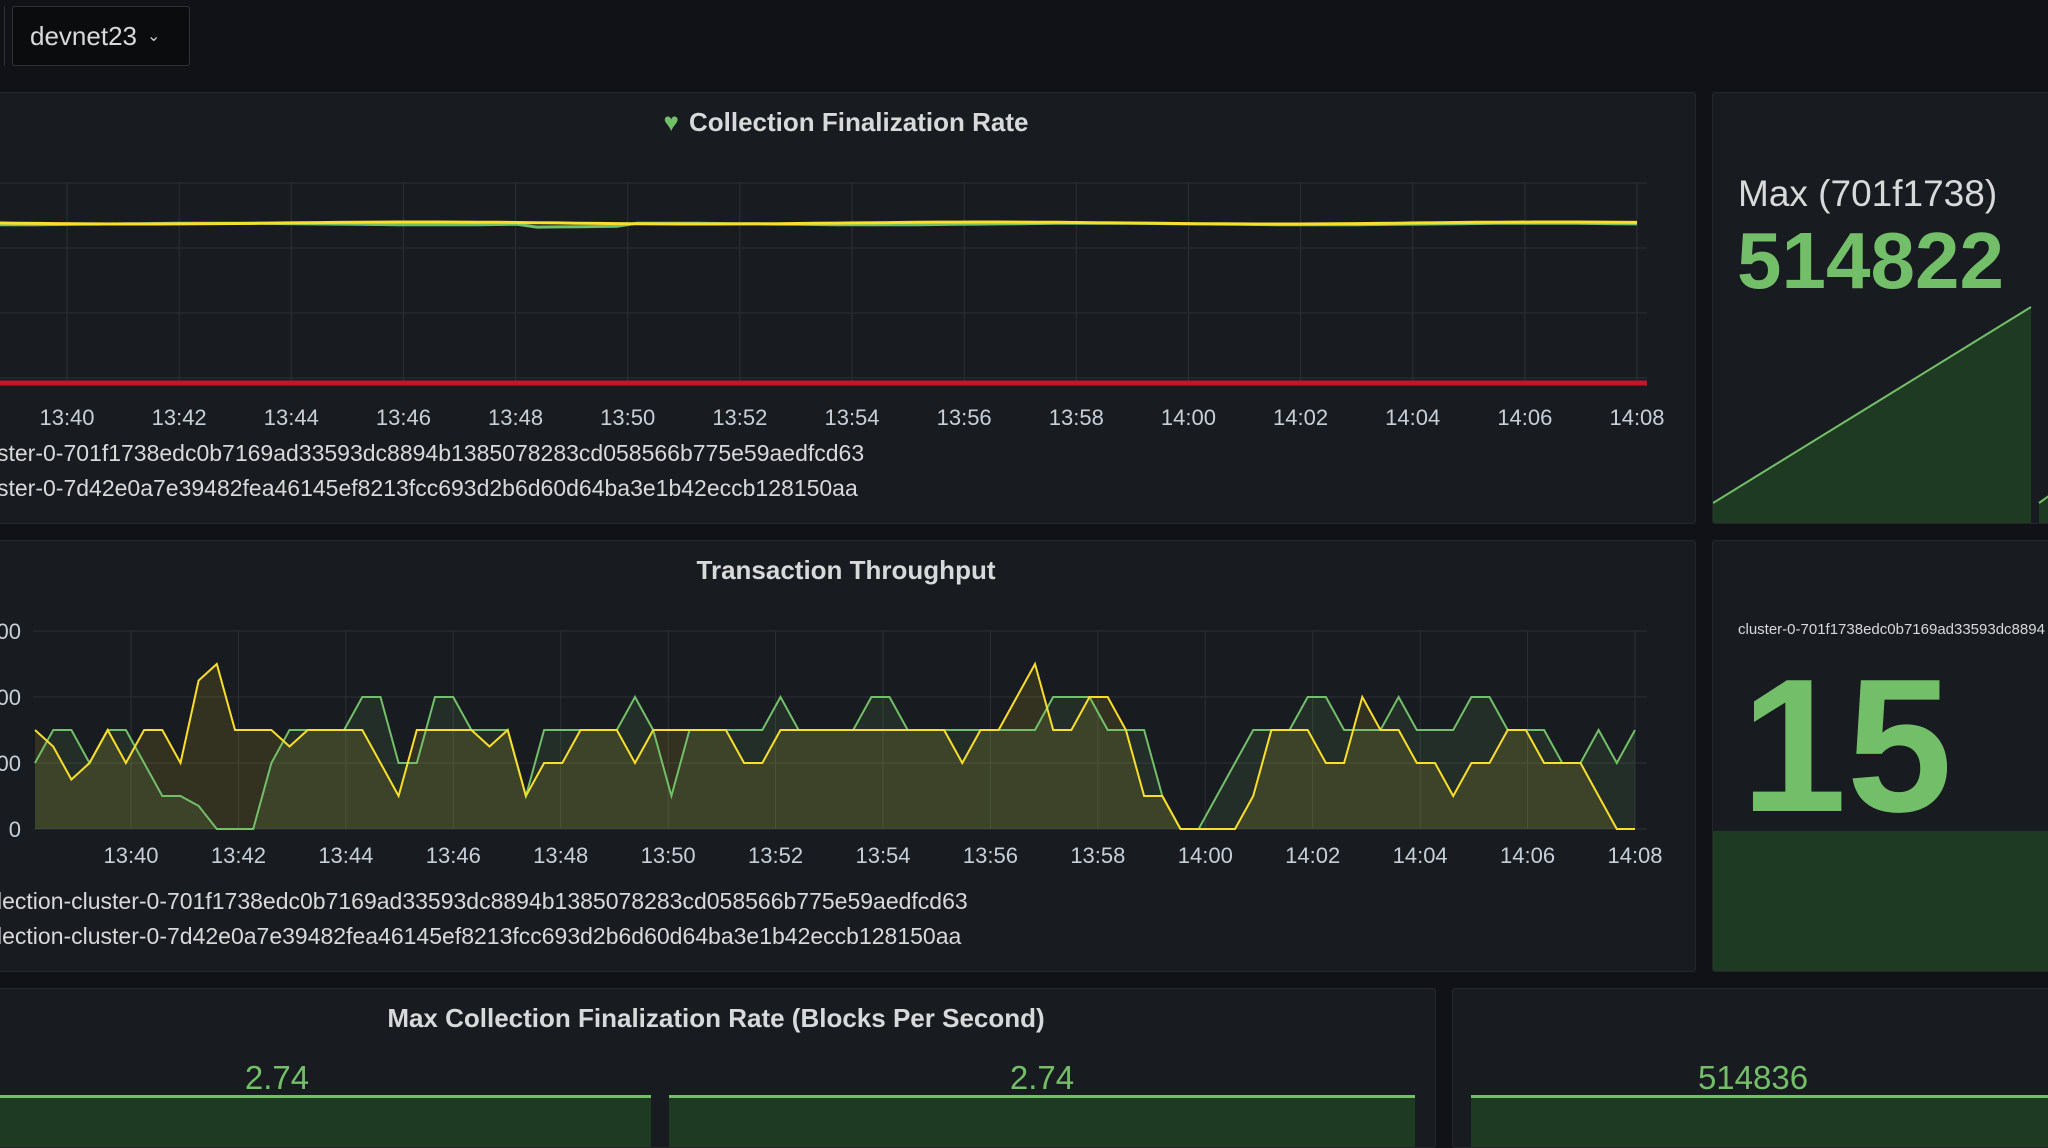  I want to click on datasource-select: devnet23 ⌄, so click(101, 36).